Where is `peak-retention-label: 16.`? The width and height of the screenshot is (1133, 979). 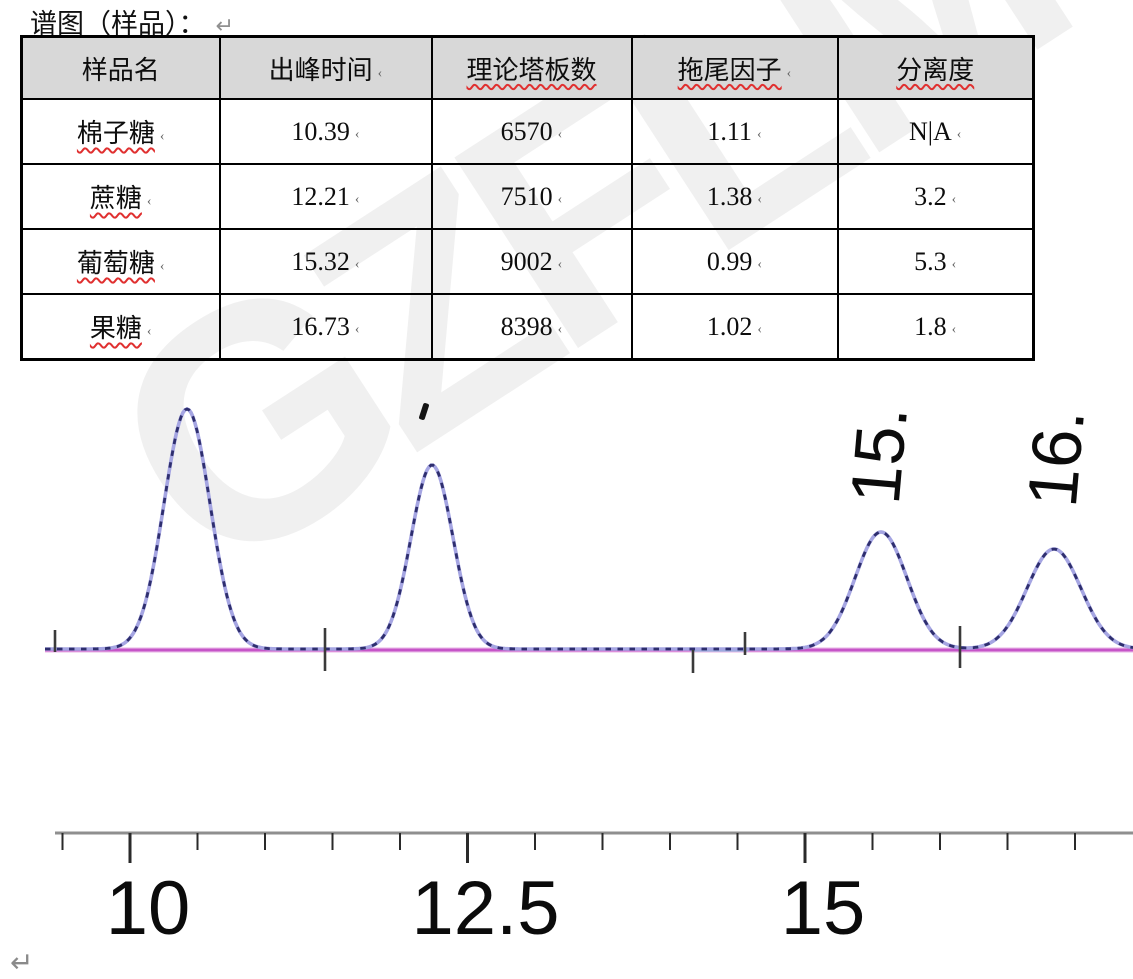
peak-retention-label: 16. is located at coordinates (1056, 458).